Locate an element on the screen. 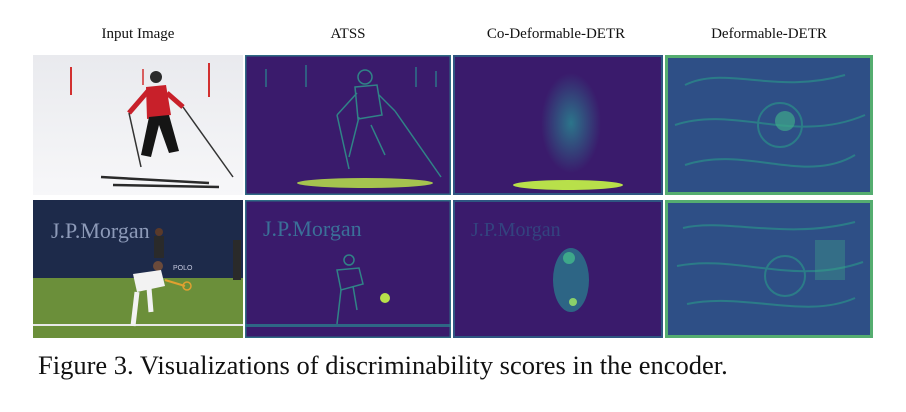  atss-heatmap-tennis: J.P.Morgan is located at coordinates (348, 269).